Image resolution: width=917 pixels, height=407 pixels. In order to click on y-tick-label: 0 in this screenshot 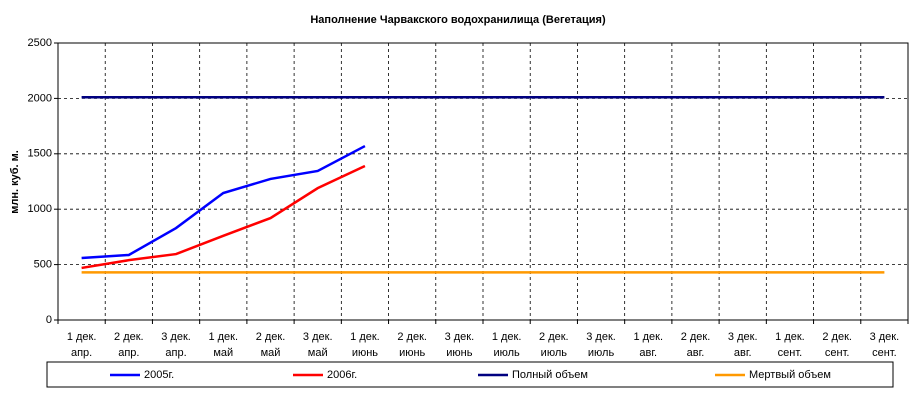, I will do `click(49, 320)`.